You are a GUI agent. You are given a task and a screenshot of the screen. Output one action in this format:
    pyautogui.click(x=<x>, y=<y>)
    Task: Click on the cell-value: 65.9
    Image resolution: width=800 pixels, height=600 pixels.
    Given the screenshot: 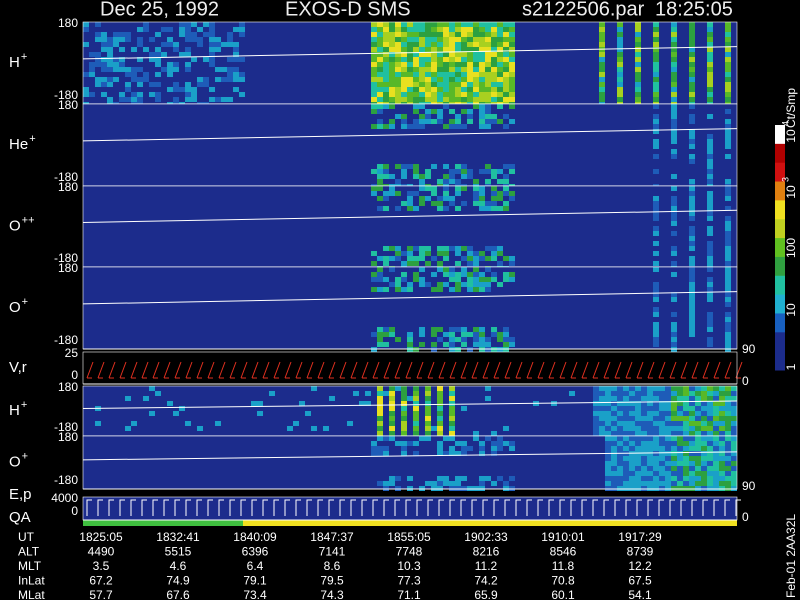 What is the action you would take?
    pyautogui.click(x=486, y=594)
    